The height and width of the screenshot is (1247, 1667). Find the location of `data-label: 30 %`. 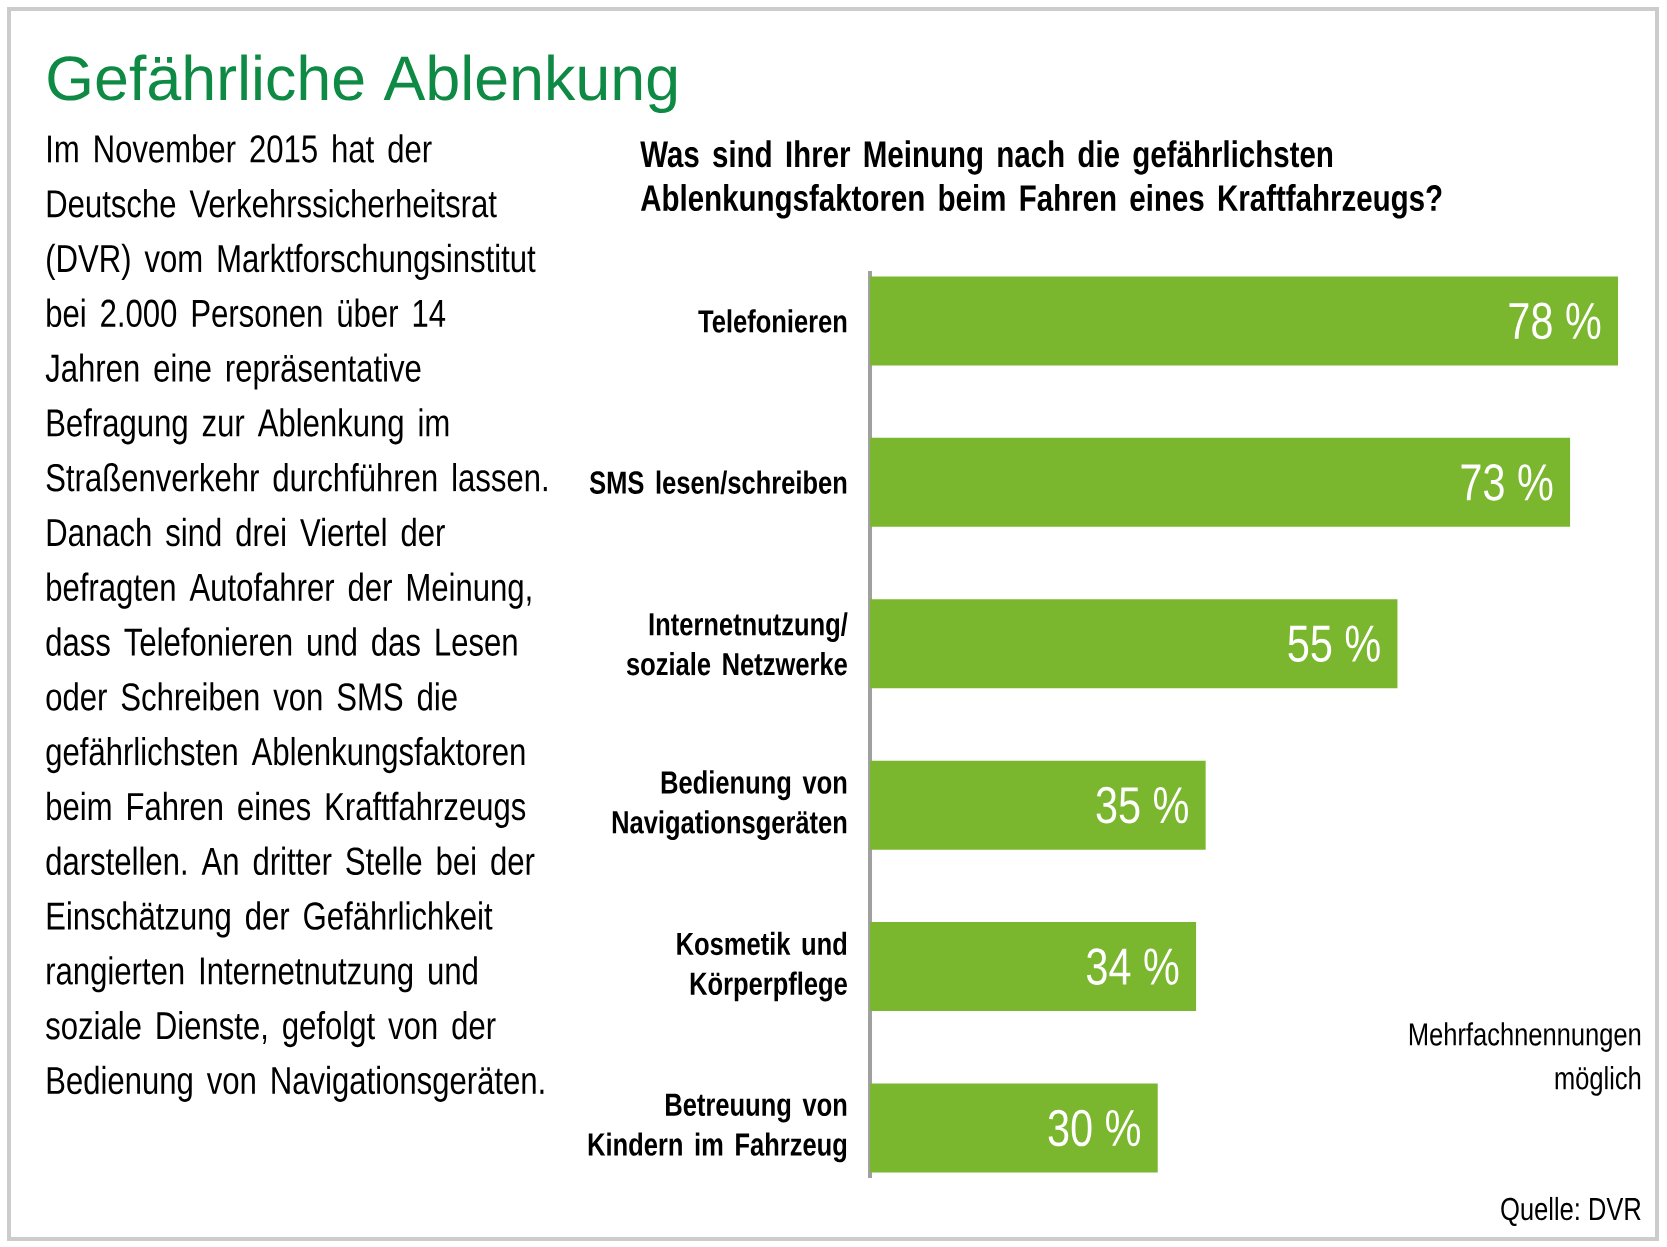

data-label: 30 % is located at coordinates (1094, 1128).